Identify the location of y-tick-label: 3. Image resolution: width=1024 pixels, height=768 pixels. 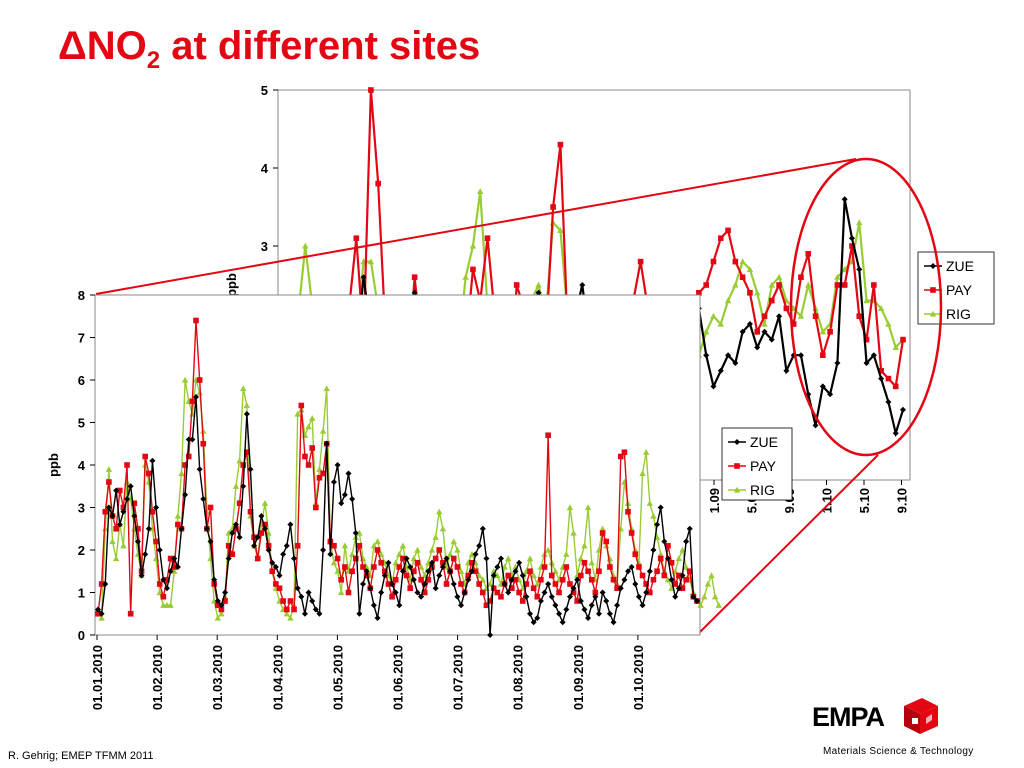
(264, 246).